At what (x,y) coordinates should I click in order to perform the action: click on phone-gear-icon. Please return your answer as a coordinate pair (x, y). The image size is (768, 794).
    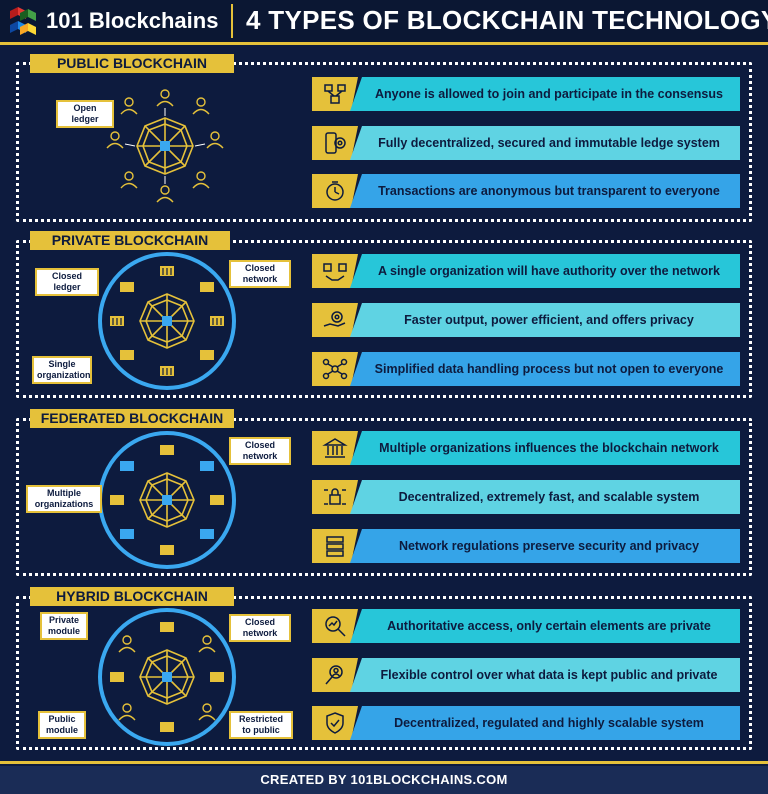
    Looking at the image, I should click on (335, 143).